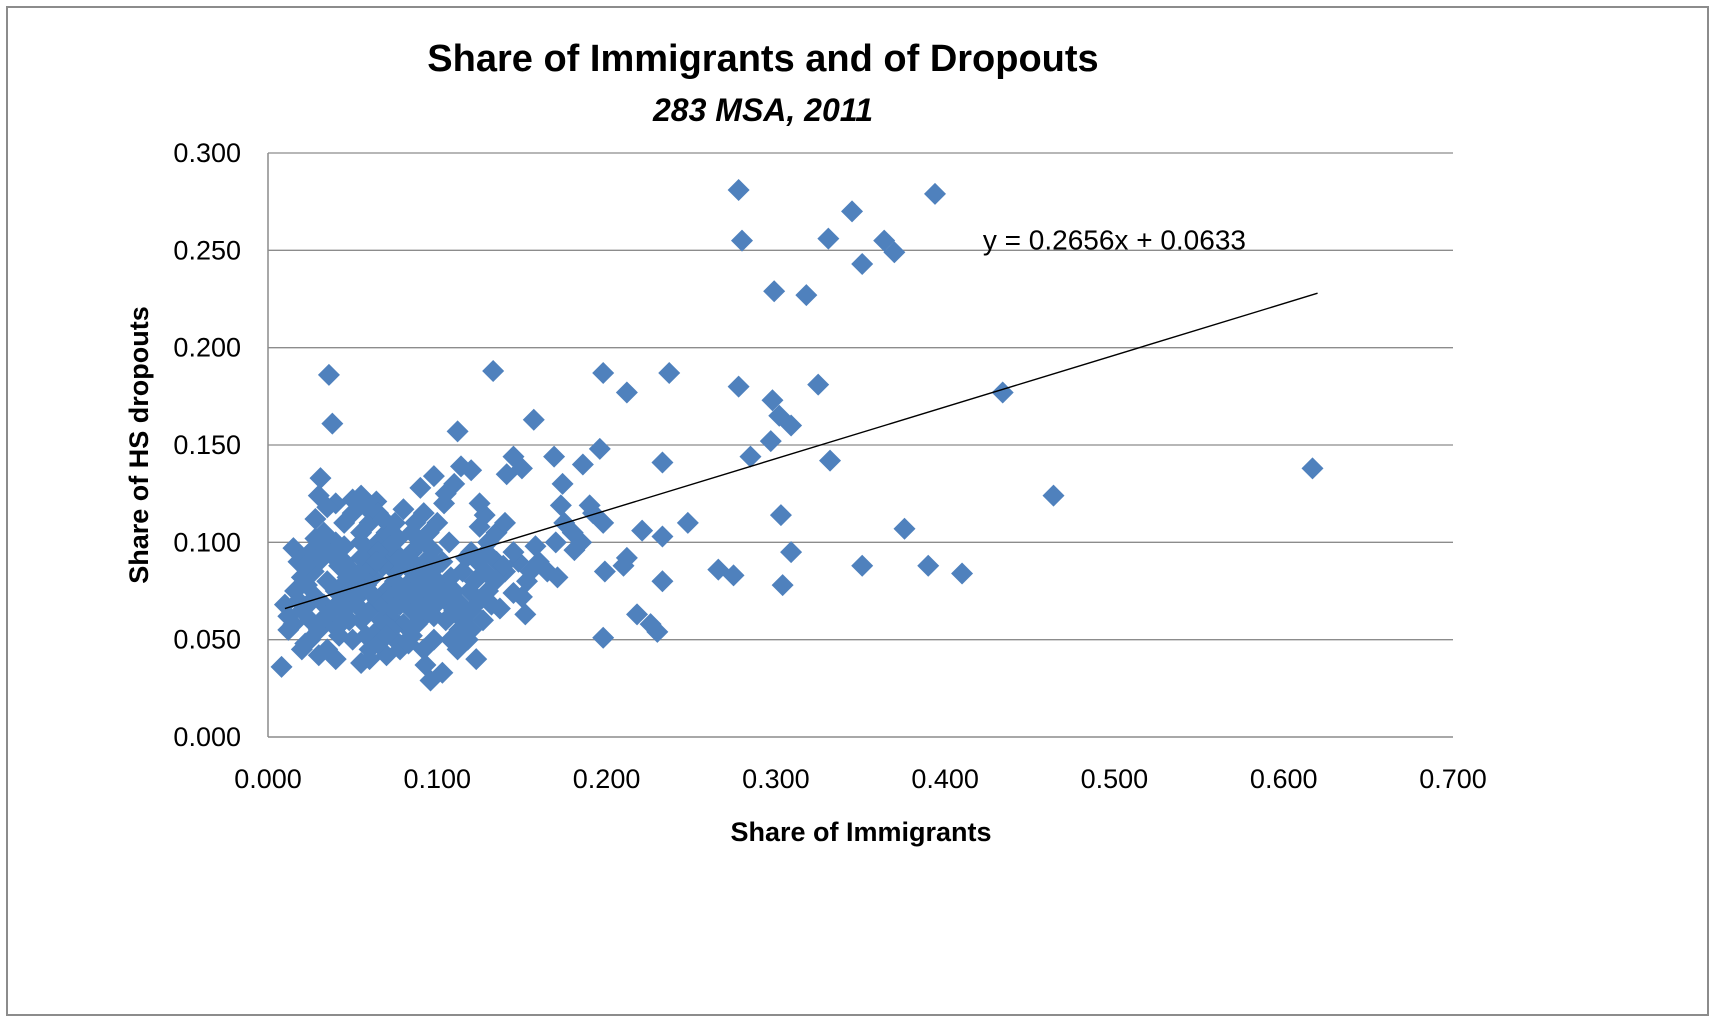 Image resolution: width=1711 pixels, height=1018 pixels. What do you see at coordinates (1284, 779) in the screenshot?
I see `x-tick-label: 0.600` at bounding box center [1284, 779].